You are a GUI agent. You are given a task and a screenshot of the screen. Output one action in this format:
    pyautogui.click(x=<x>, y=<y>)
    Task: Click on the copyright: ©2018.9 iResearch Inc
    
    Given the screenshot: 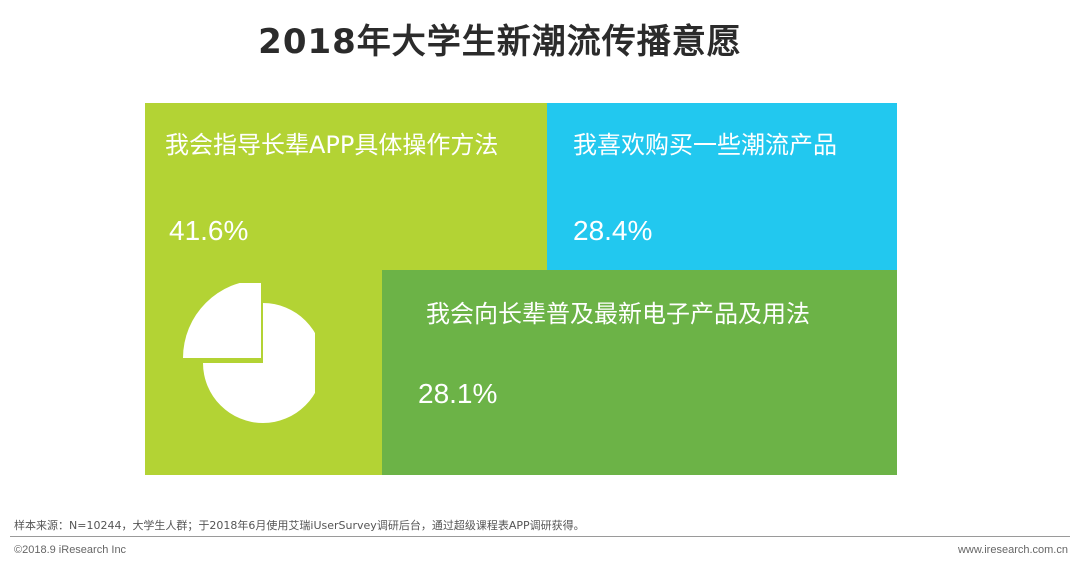 What is the action you would take?
    pyautogui.click(x=70, y=550)
    